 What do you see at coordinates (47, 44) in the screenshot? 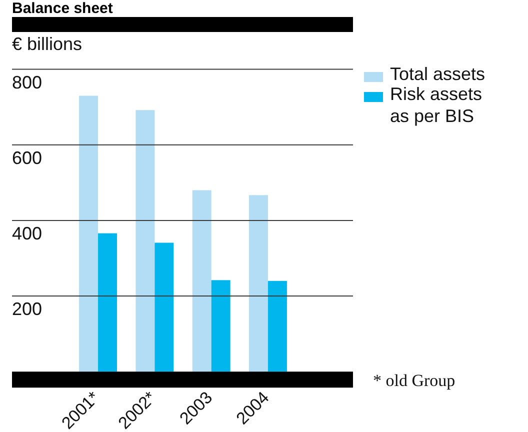
I see `y-axis-title: € billions` at bounding box center [47, 44].